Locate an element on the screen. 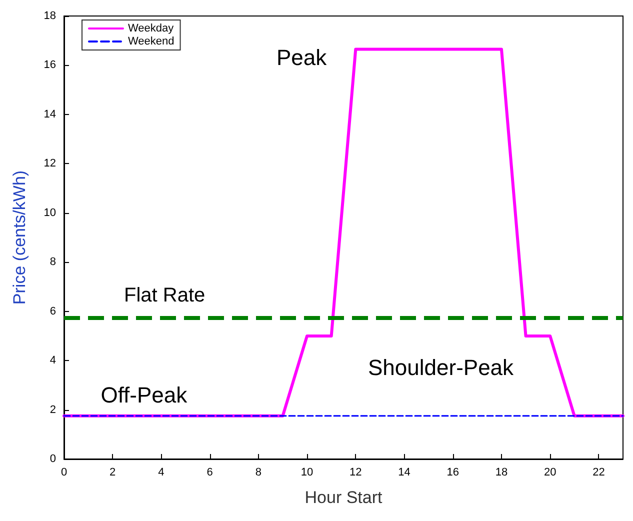 The height and width of the screenshot is (521, 633). x-tick-label: 18 is located at coordinates (501, 472).